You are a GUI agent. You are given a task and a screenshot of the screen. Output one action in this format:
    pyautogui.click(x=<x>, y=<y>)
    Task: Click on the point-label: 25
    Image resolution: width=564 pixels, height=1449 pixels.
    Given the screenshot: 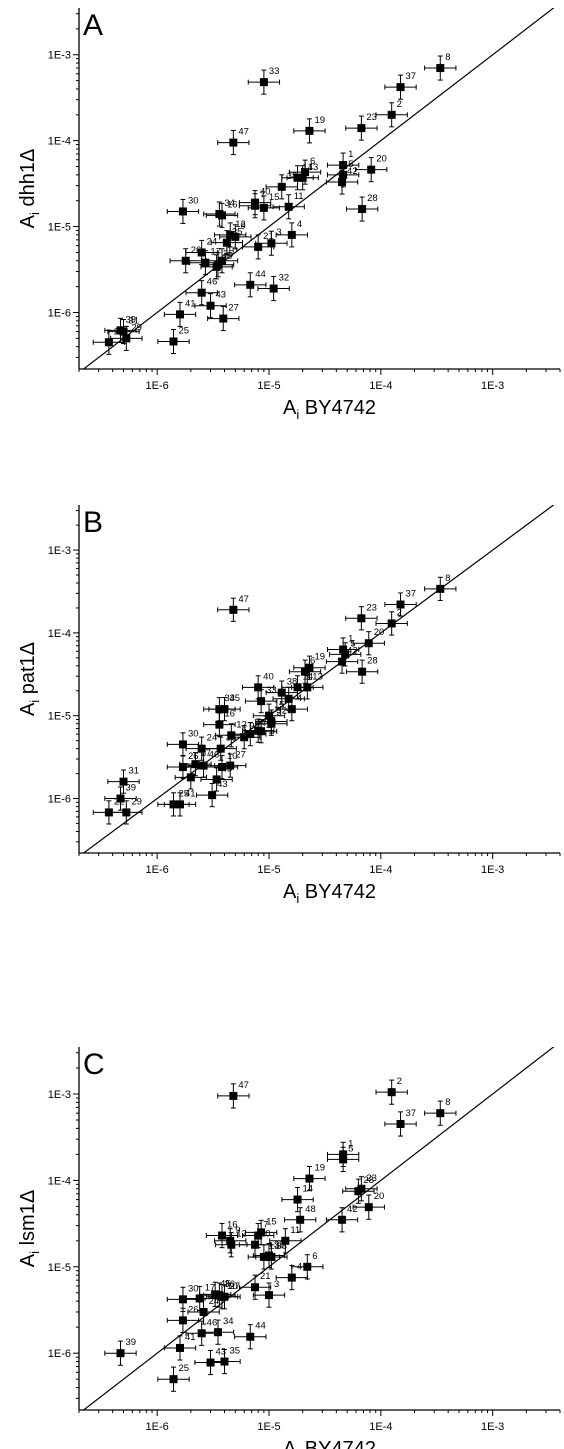 What is the action you would take?
    pyautogui.click(x=184, y=330)
    